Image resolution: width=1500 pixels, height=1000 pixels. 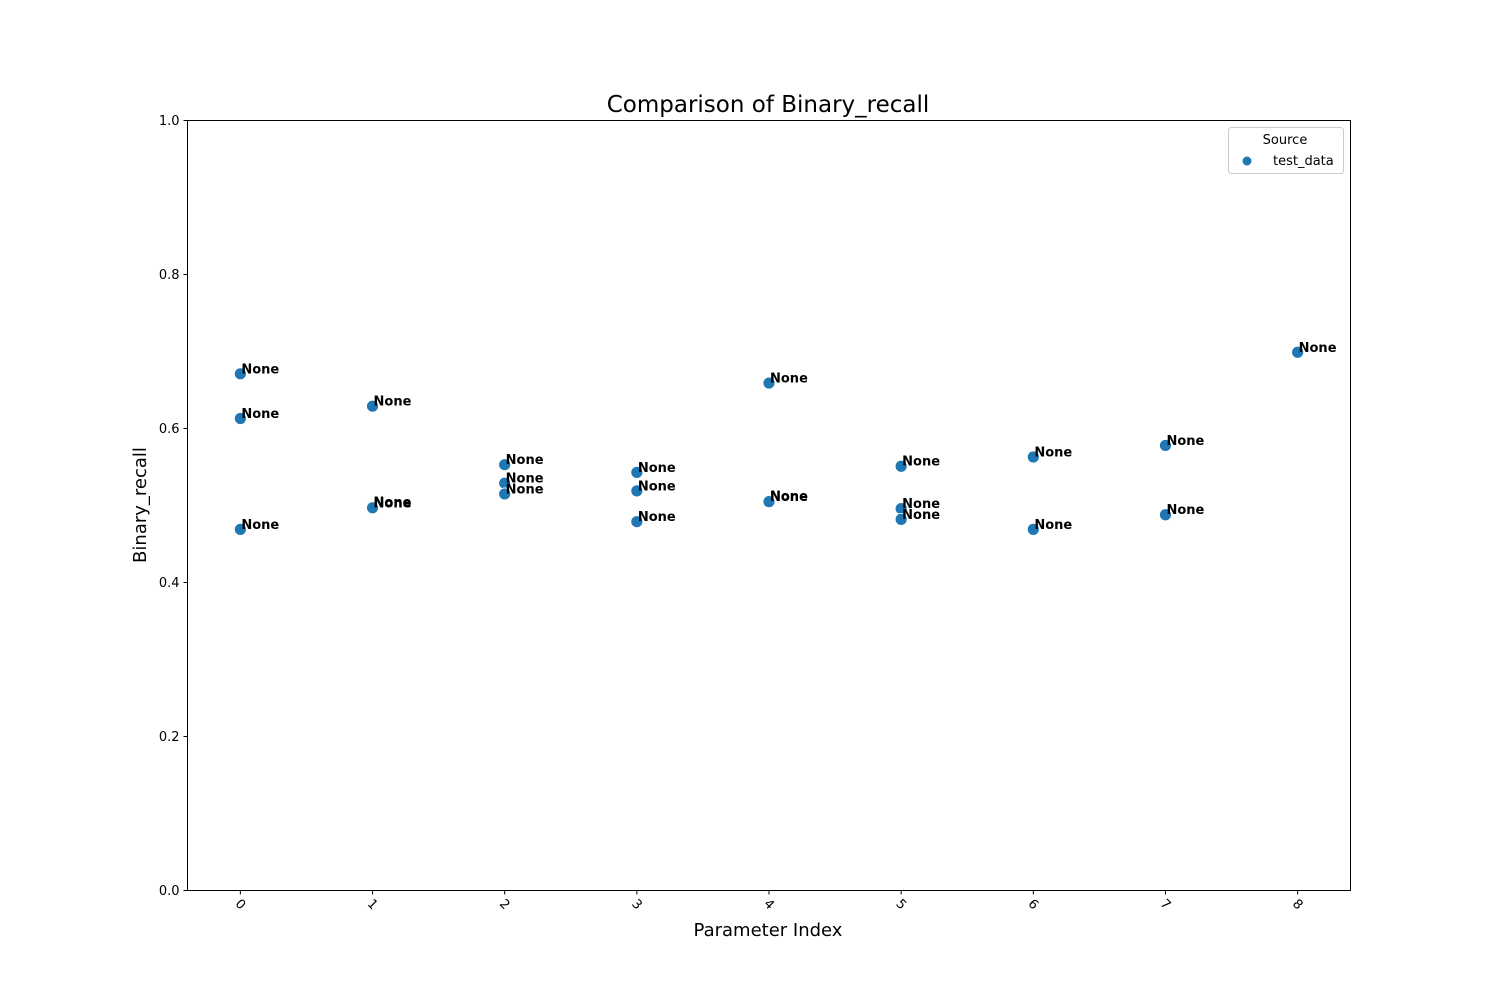 I want to click on legend-title: Source, so click(x=1285, y=140).